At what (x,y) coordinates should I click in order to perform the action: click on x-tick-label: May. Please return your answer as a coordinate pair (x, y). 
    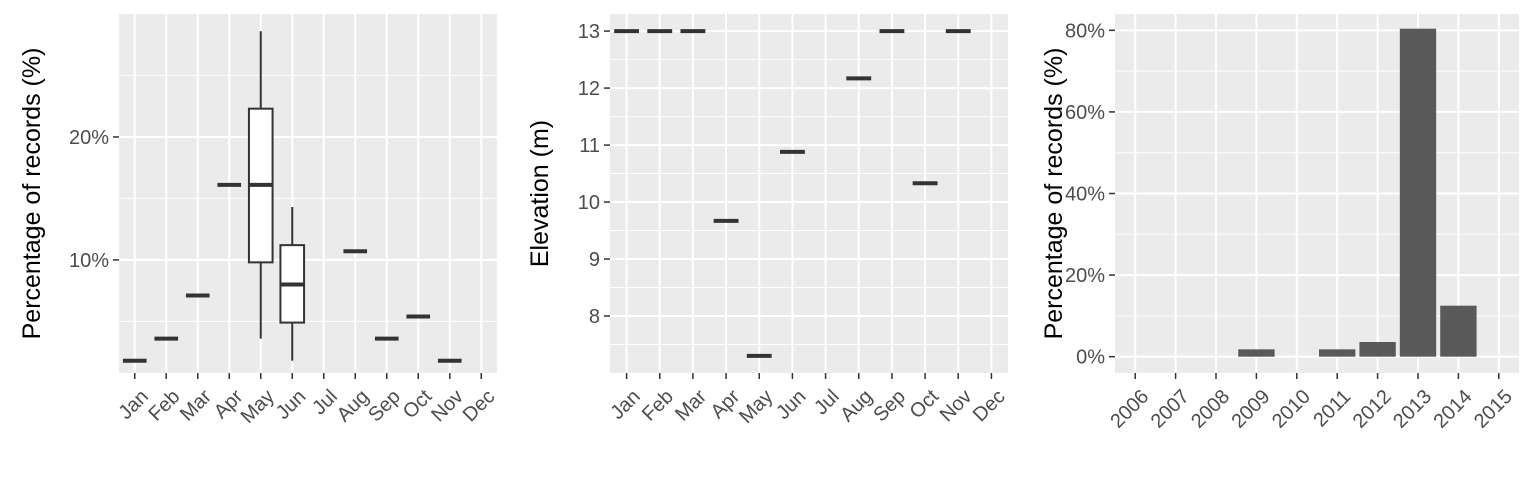
    Looking at the image, I should click on (756, 407).